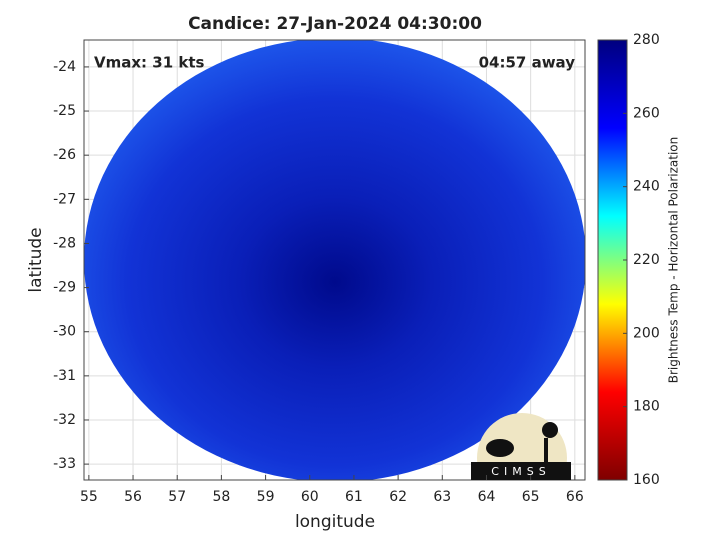 The image size is (720, 544). What do you see at coordinates (133, 497) in the screenshot?
I see `x-tick-label: 56` at bounding box center [133, 497].